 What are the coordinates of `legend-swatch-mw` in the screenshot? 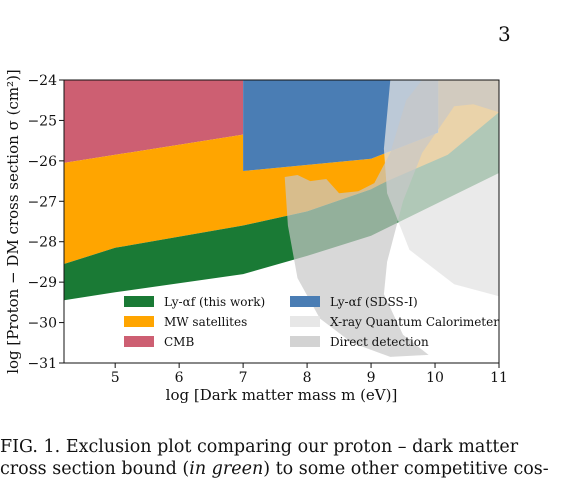 It's located at (139, 321).